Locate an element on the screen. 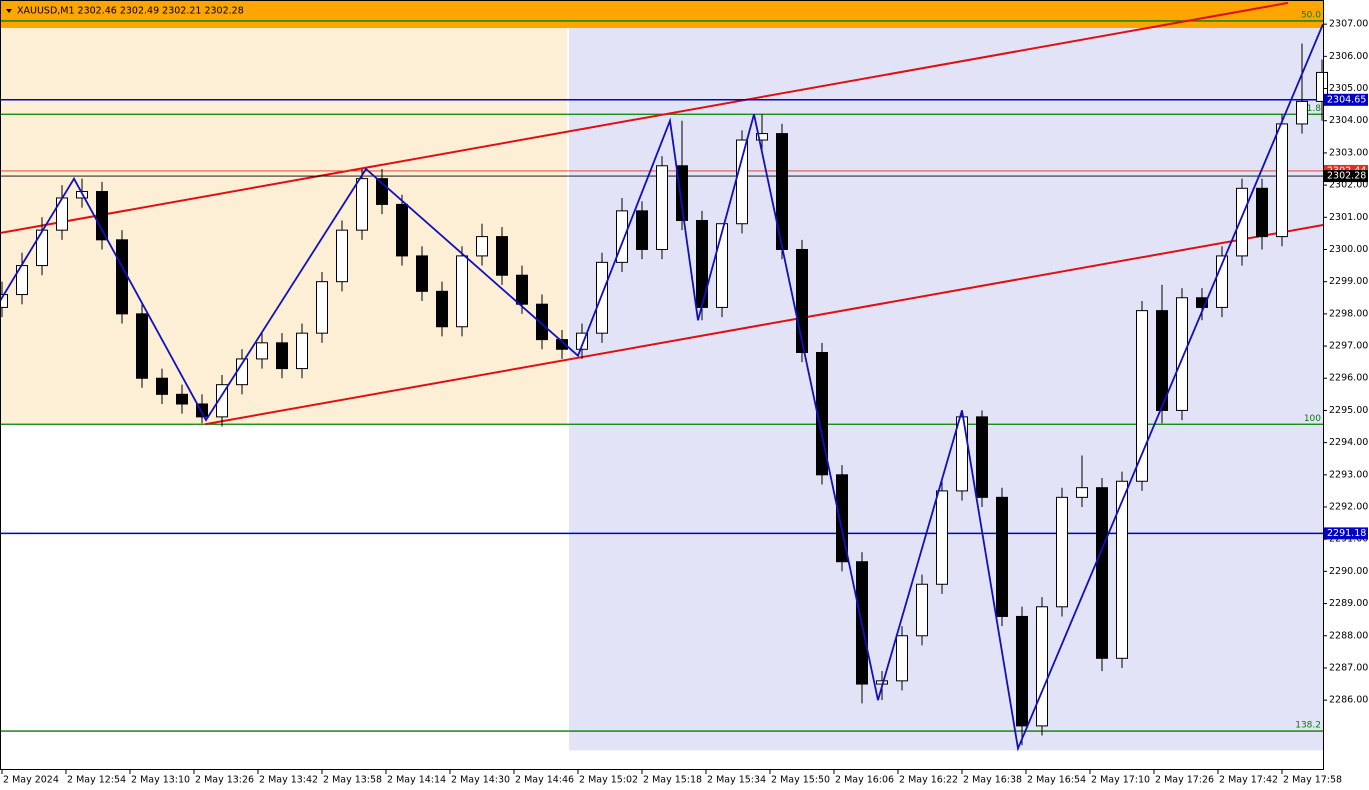 The width and height of the screenshot is (1369, 790). x-tick-label: 2 May 17:10 is located at coordinates (1120, 780).